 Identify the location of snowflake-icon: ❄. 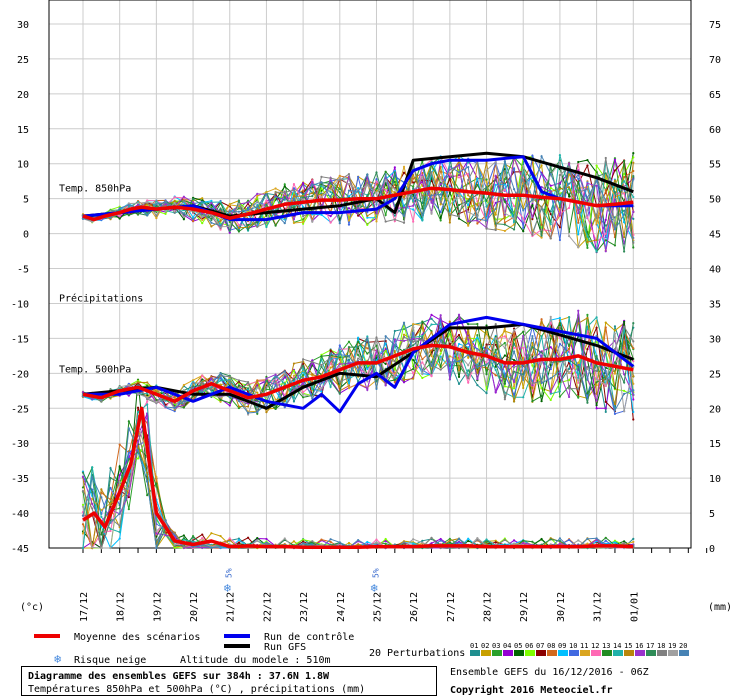
(57, 659).